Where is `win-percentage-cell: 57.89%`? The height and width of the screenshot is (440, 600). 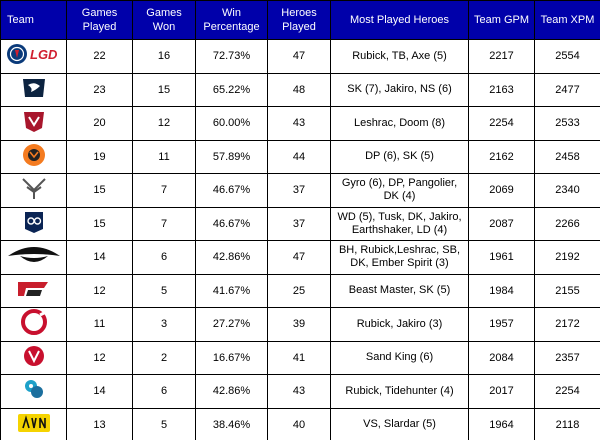 win-percentage-cell: 57.89% is located at coordinates (231, 156).